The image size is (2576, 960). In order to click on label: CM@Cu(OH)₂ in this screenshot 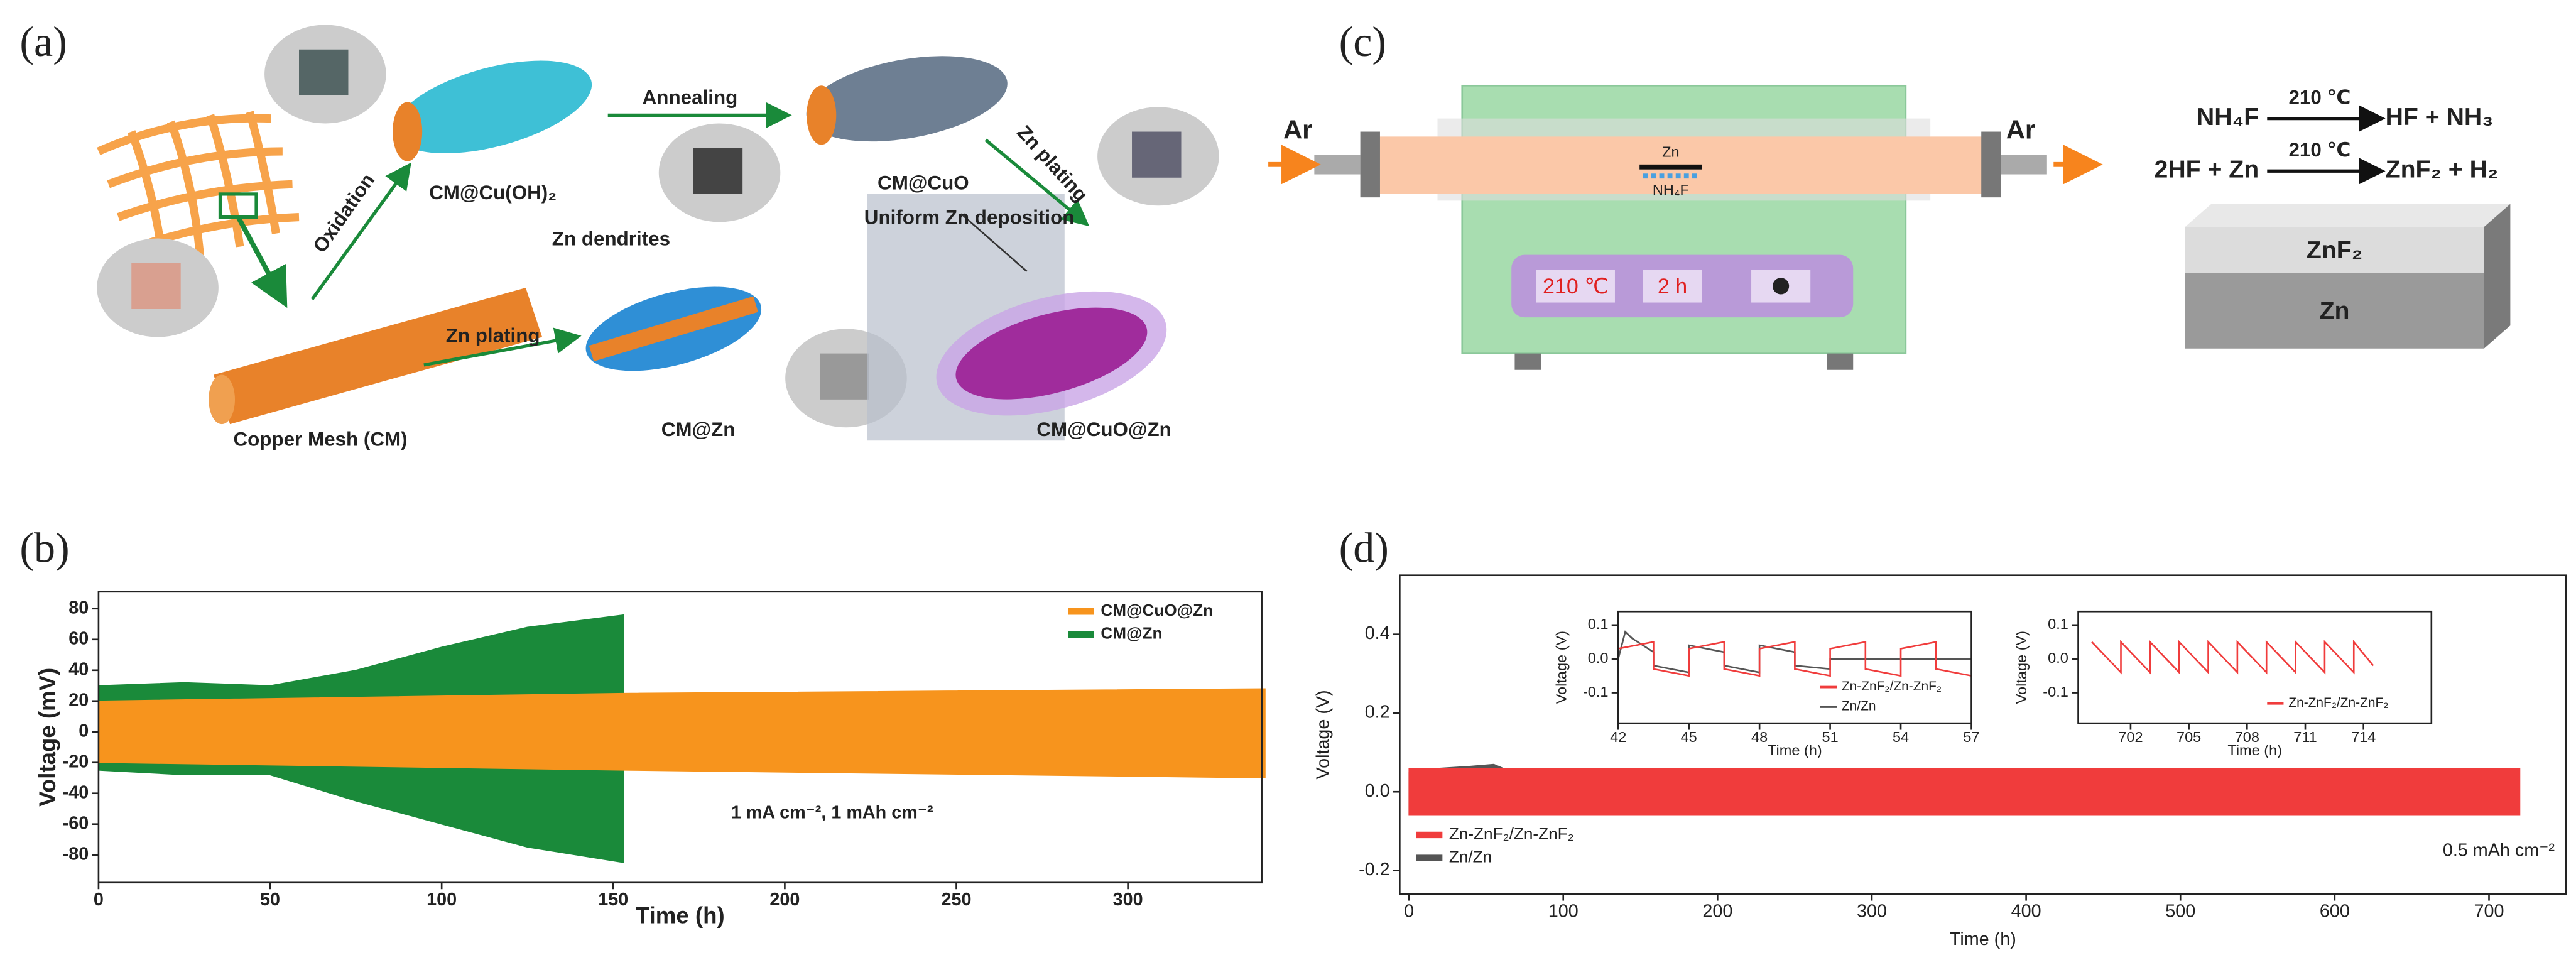, I will do `click(493, 193)`.